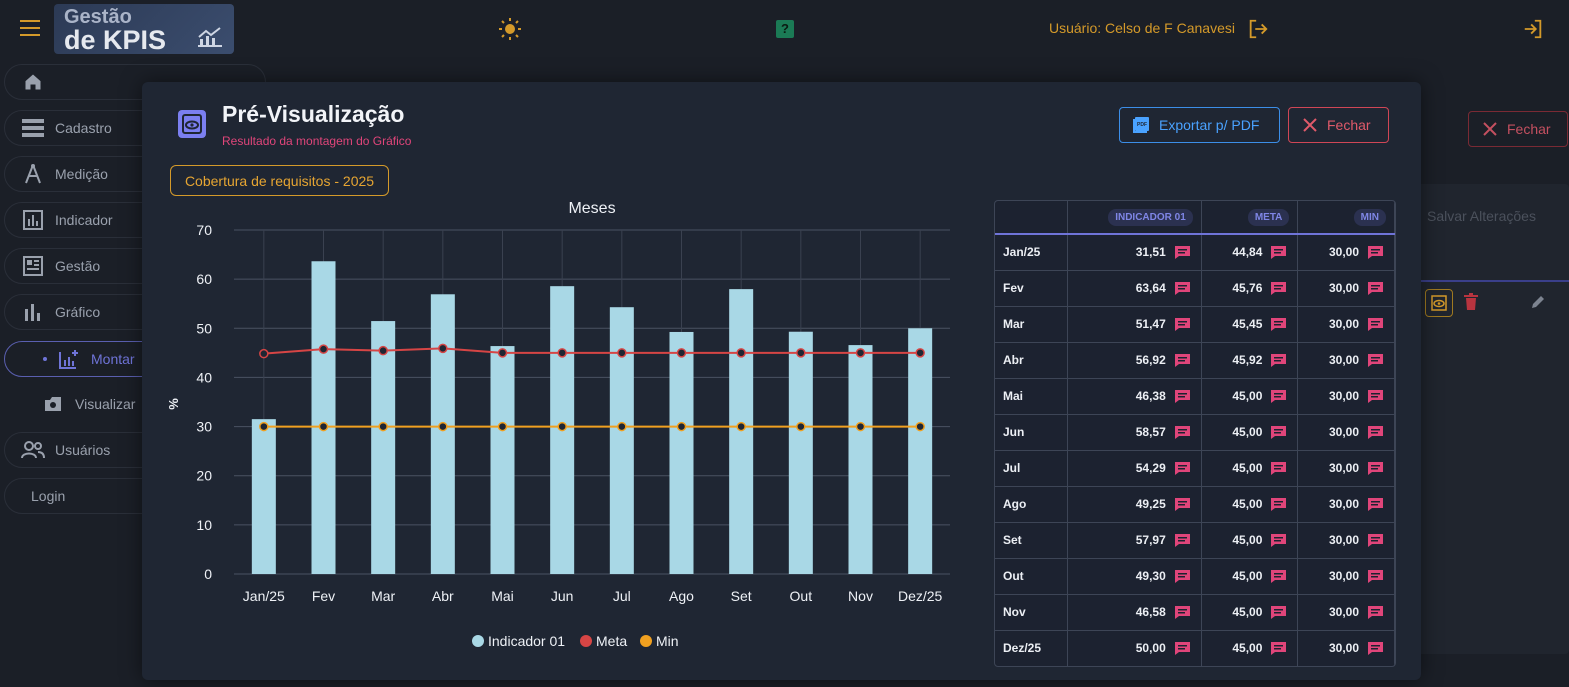 This screenshot has width=1569, height=687. What do you see at coordinates (1481, 216) in the screenshot?
I see `save-changes-button: Salvar Alterações` at bounding box center [1481, 216].